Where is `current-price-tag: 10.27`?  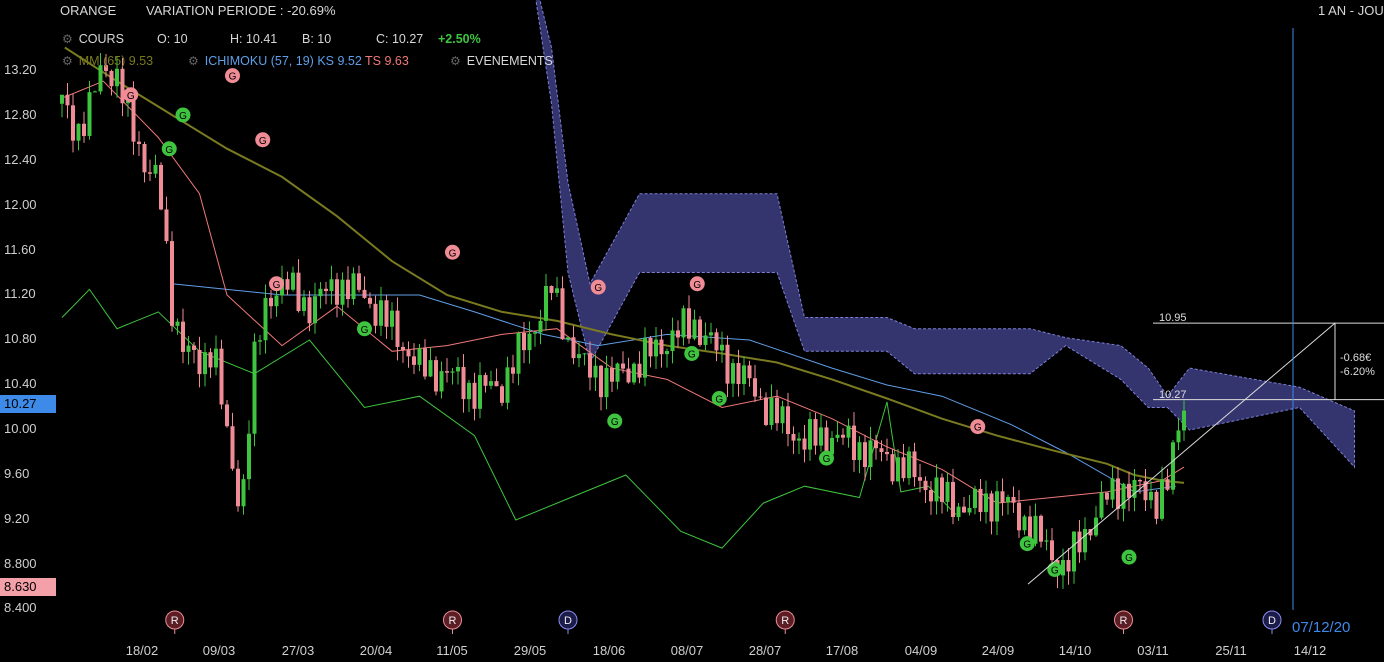
current-price-tag: 10.27 is located at coordinates (28, 404).